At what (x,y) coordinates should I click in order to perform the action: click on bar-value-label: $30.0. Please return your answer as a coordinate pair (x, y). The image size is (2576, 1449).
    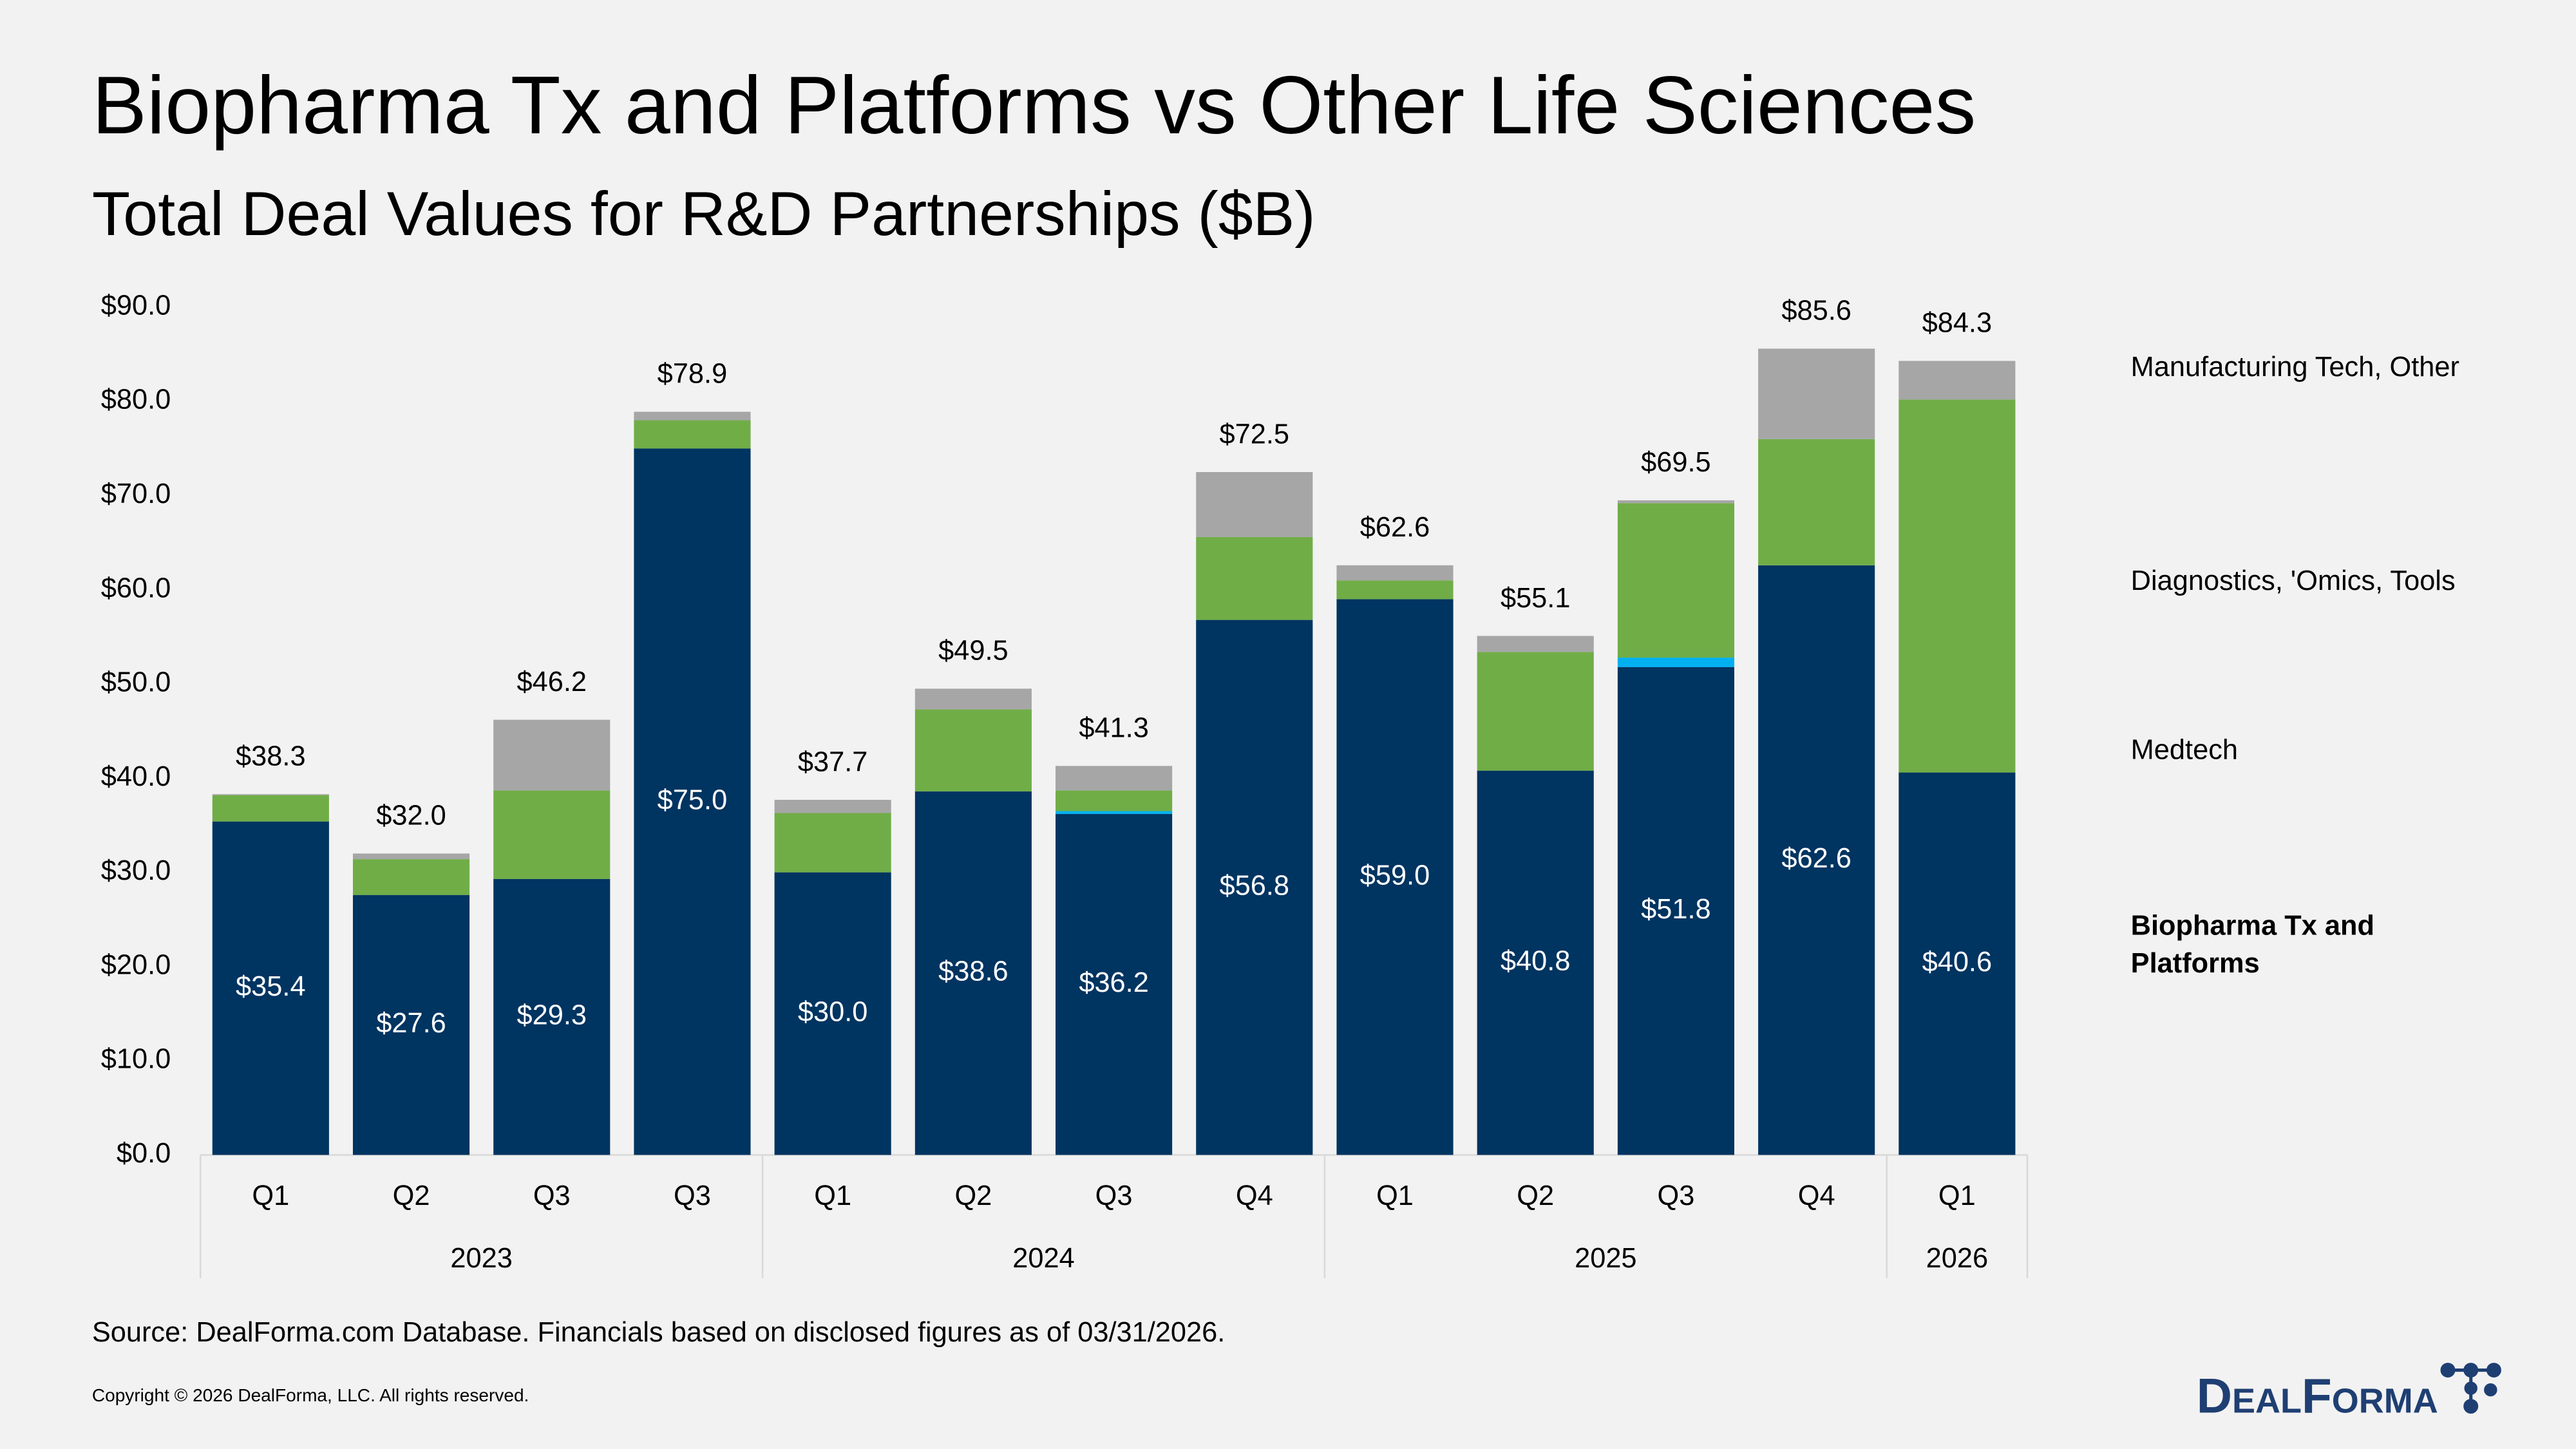
    Looking at the image, I should click on (833, 1011).